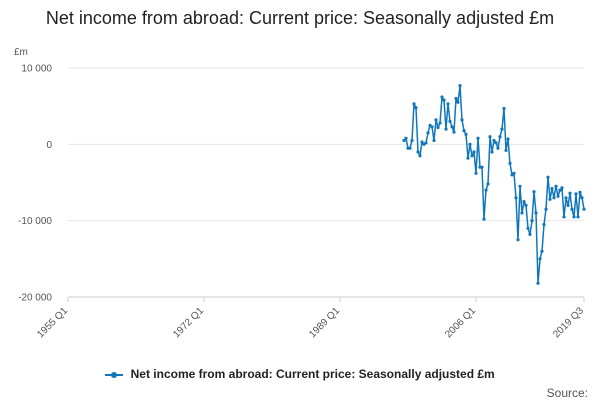 The height and width of the screenshot is (400, 600). Describe the element at coordinates (326, 299) in the screenshot. I see `x-axis` at that location.